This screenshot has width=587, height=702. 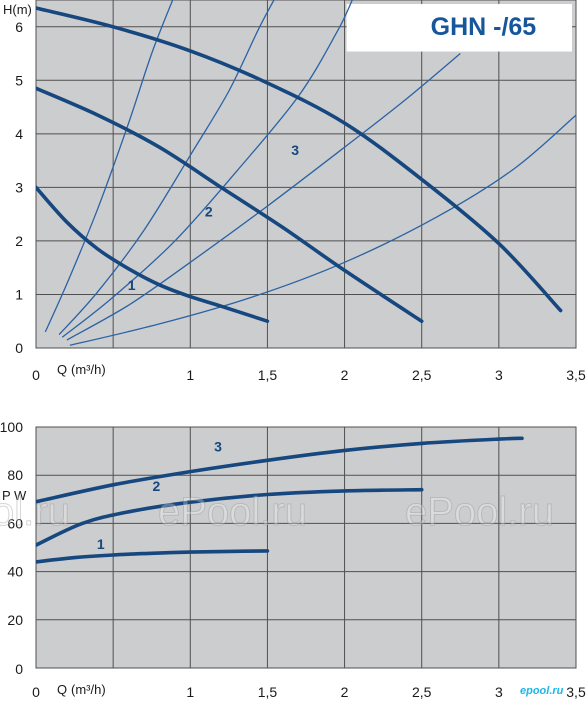 What do you see at coordinates (35, 512) in the screenshot?
I see `watermark-text: ol.ru` at bounding box center [35, 512].